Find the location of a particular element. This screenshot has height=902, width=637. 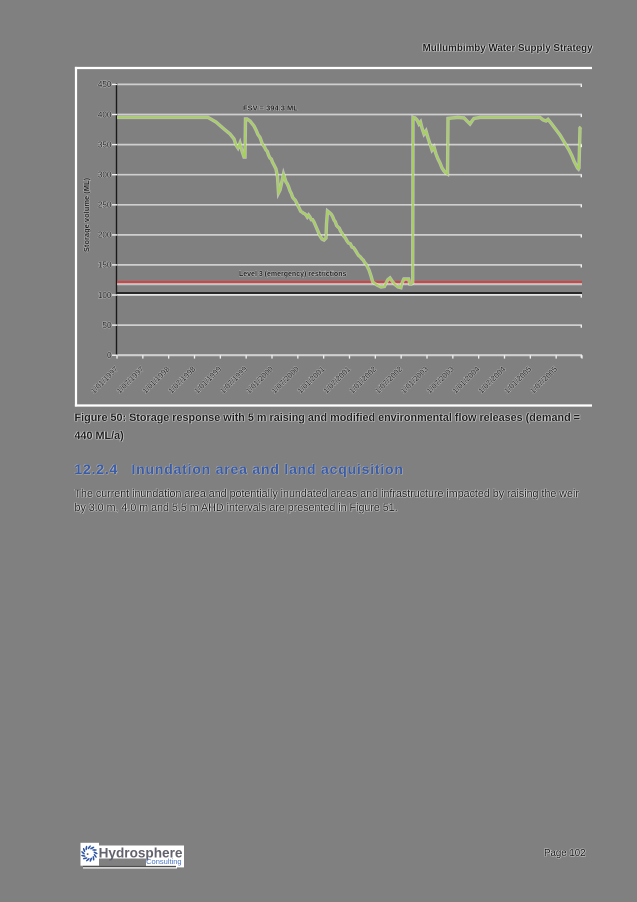

svg-text: FSV = 394.3 ML is located at coordinates (270, 108).